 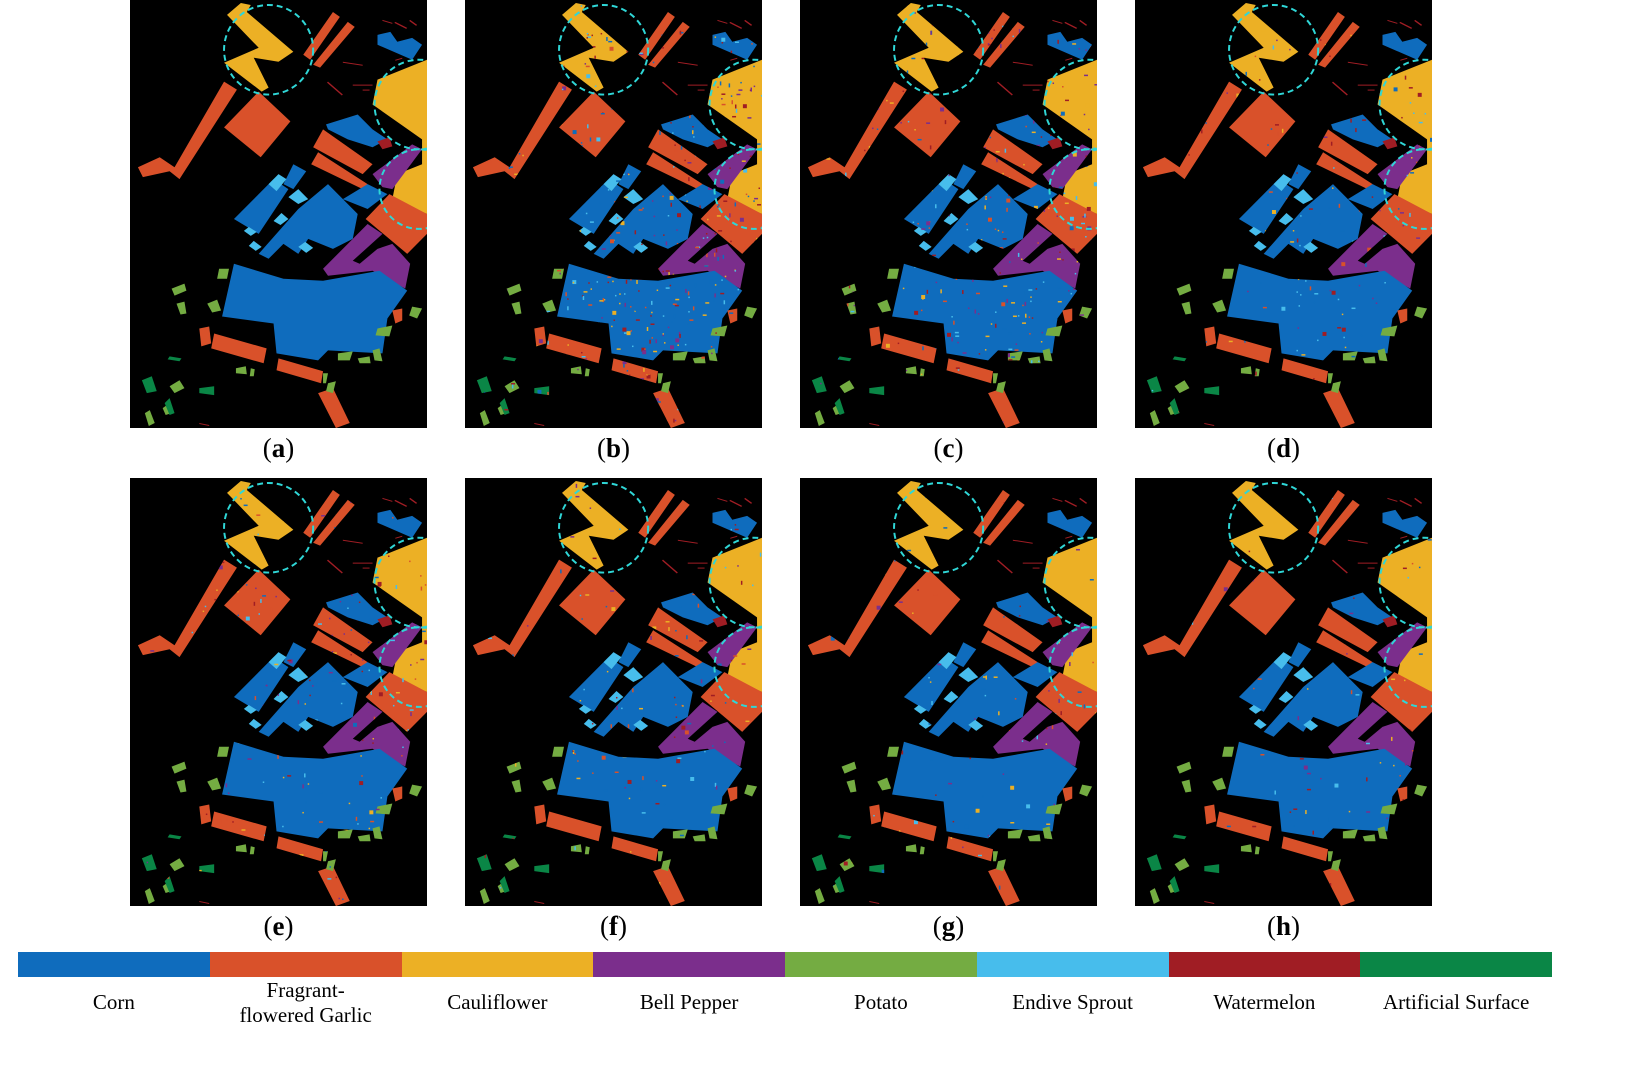 What do you see at coordinates (1283, 926) in the screenshot?
I see `panel-label-h: (h)` at bounding box center [1283, 926].